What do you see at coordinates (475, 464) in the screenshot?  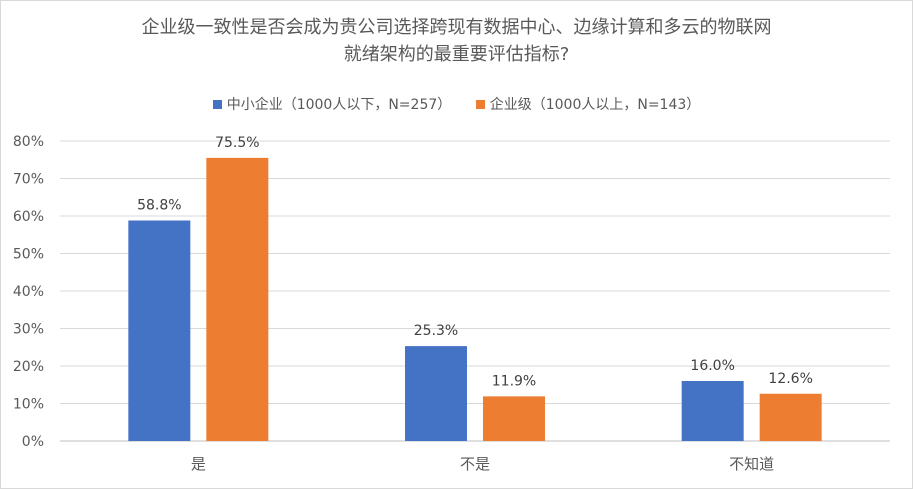 I see `x-tick-label: 不是` at bounding box center [475, 464].